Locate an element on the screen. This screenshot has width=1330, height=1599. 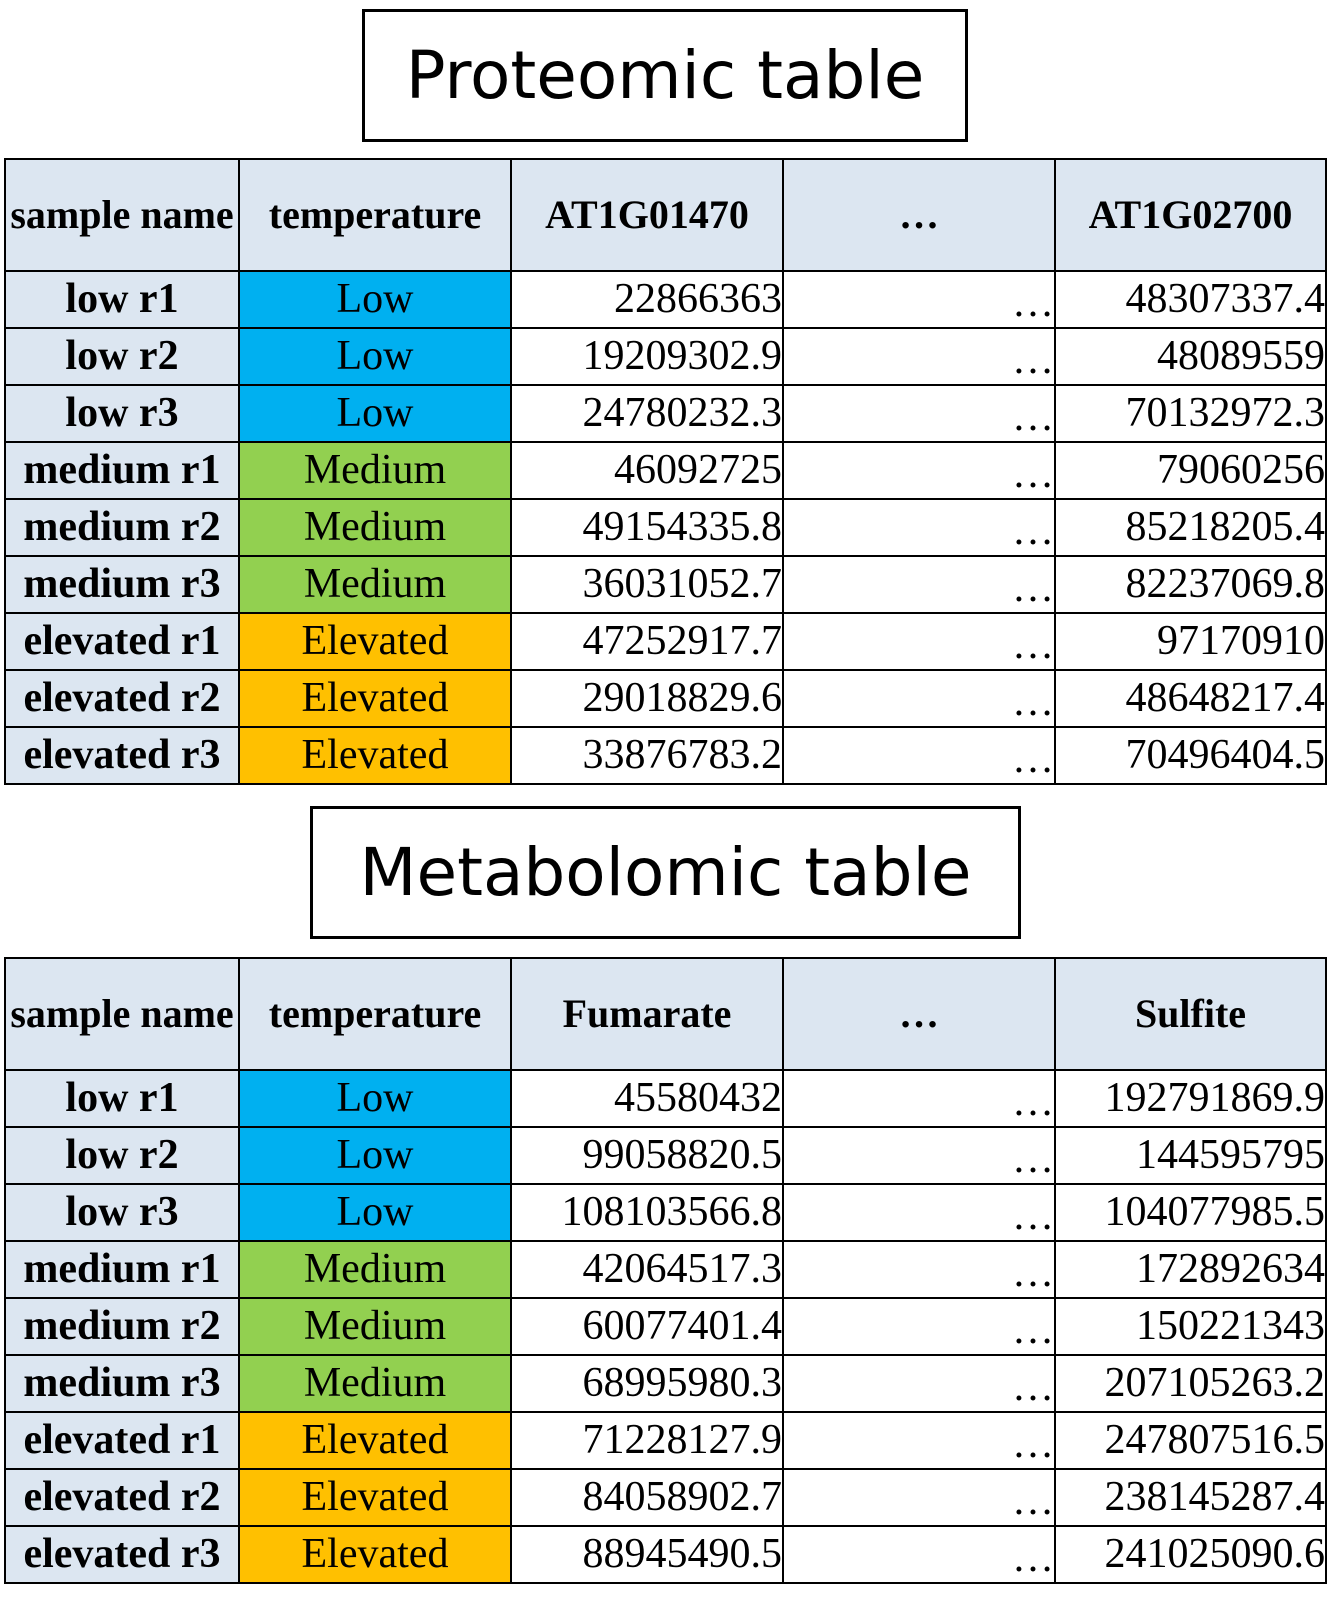
table-row: medium r2 Medium 49154335.8 … 85218205.4 is located at coordinates (665, 527).